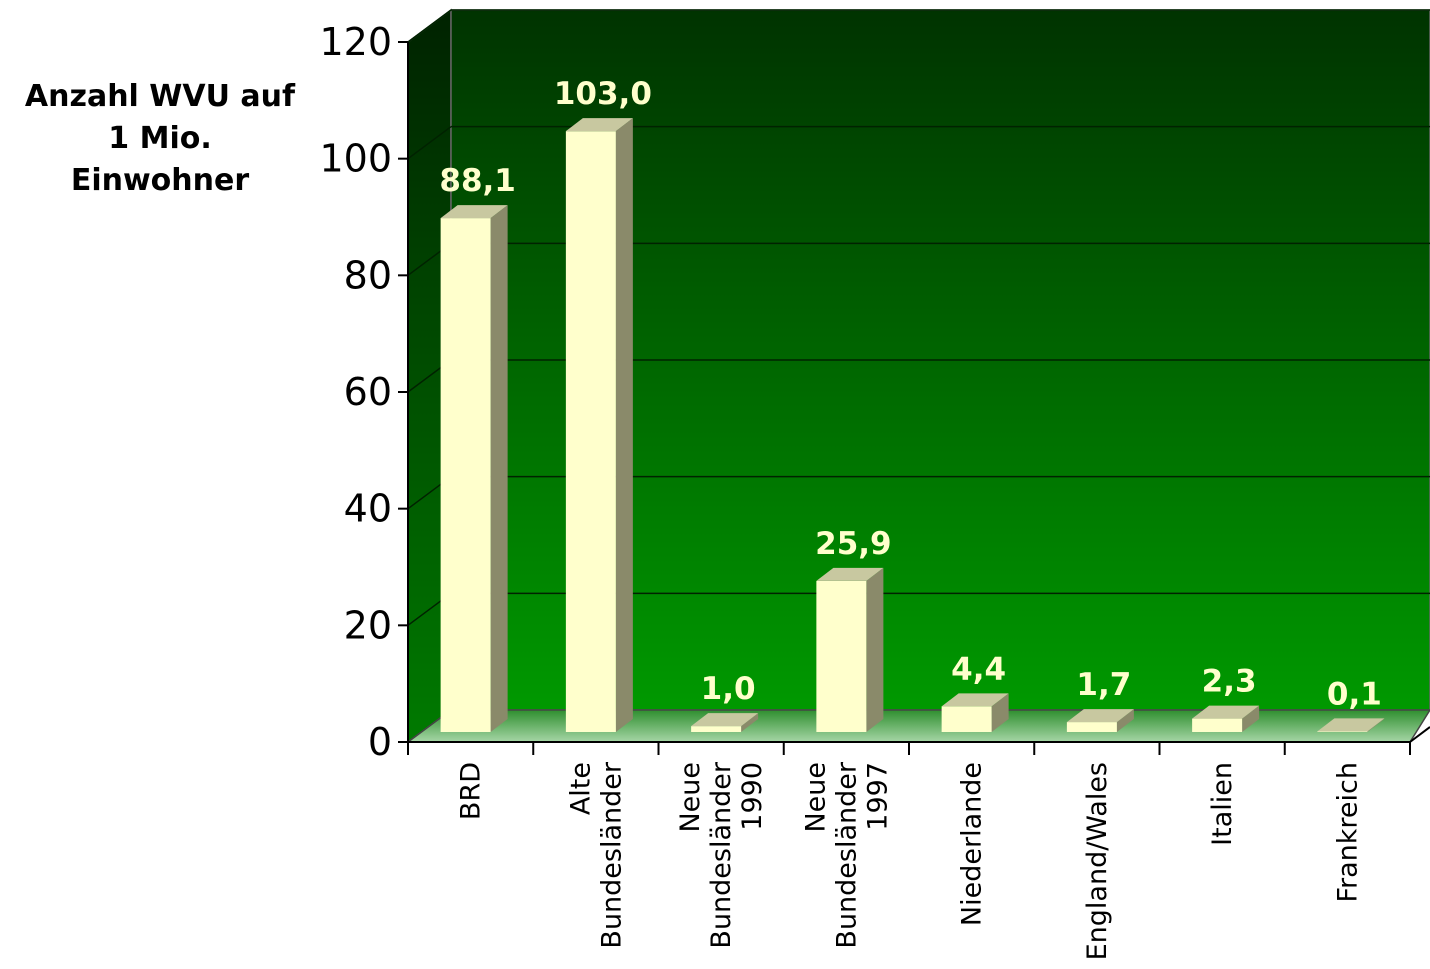 Image resolution: width=1430 pixels, height=969 pixels. I want to click on category-label-line: 1990, so click(752, 796).